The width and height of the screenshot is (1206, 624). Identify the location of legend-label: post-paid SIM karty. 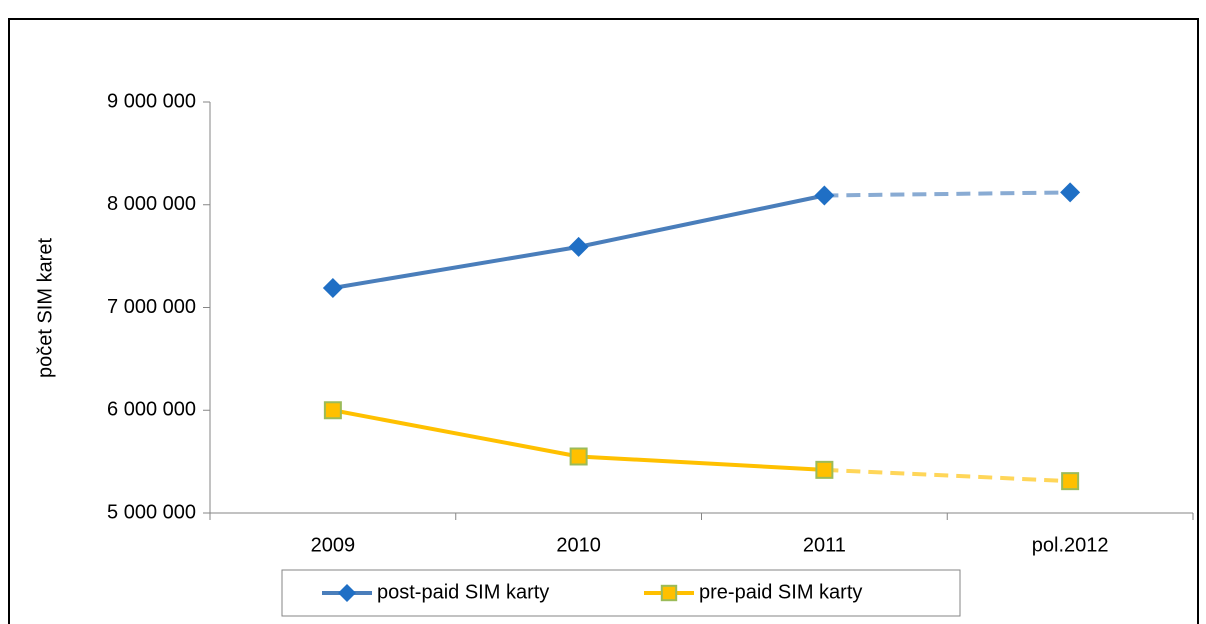
(463, 592).